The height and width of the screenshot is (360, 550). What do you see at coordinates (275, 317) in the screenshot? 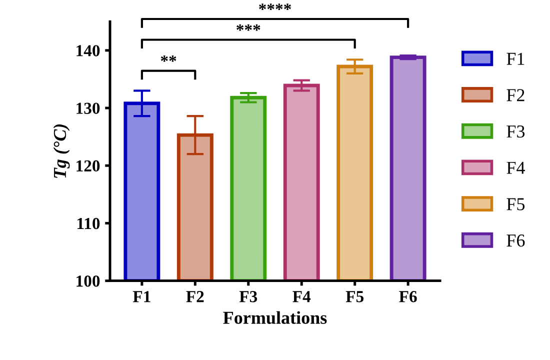
I see `x-axis-title: Formulations` at bounding box center [275, 317].